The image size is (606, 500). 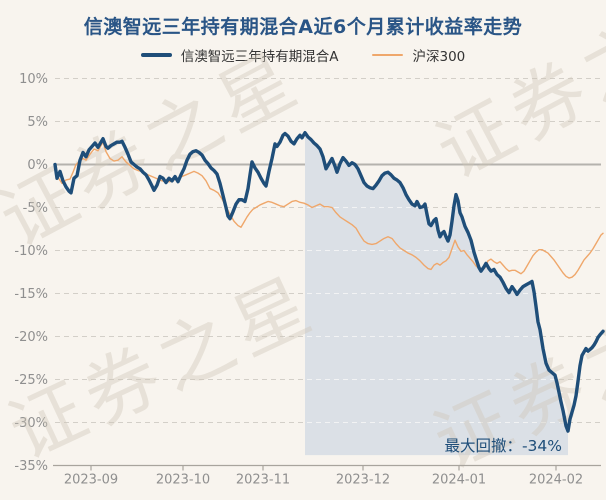 What do you see at coordinates (503, 446) in the screenshot?
I see `max-drawdown-label: 最大回撤：-34%` at bounding box center [503, 446].